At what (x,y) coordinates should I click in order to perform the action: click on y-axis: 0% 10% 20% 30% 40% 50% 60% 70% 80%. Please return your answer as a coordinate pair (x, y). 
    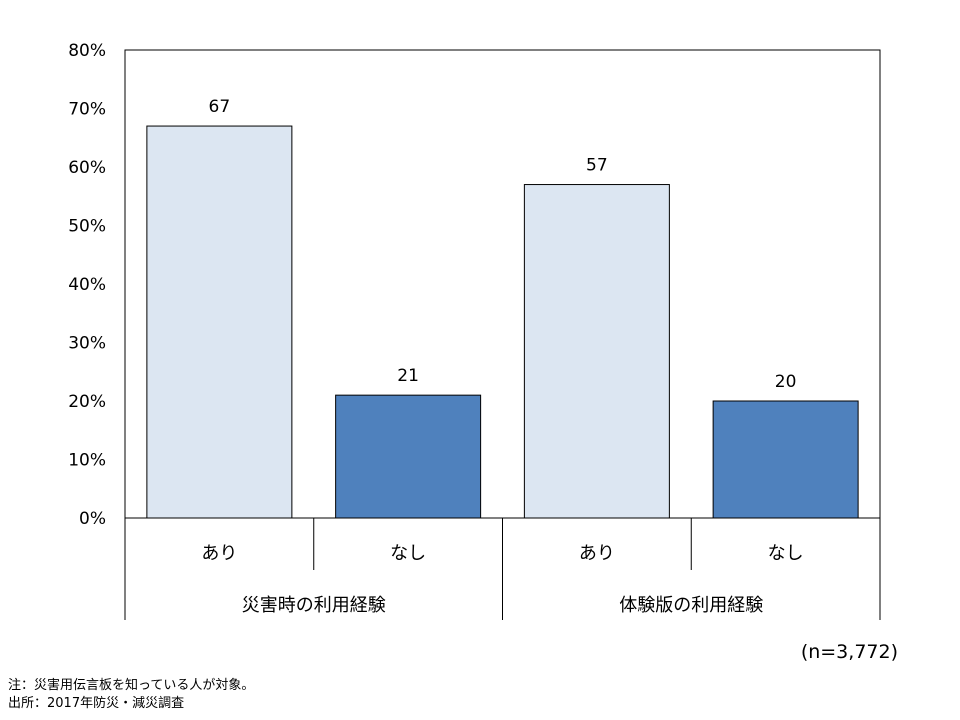
    Looking at the image, I should click on (87, 285).